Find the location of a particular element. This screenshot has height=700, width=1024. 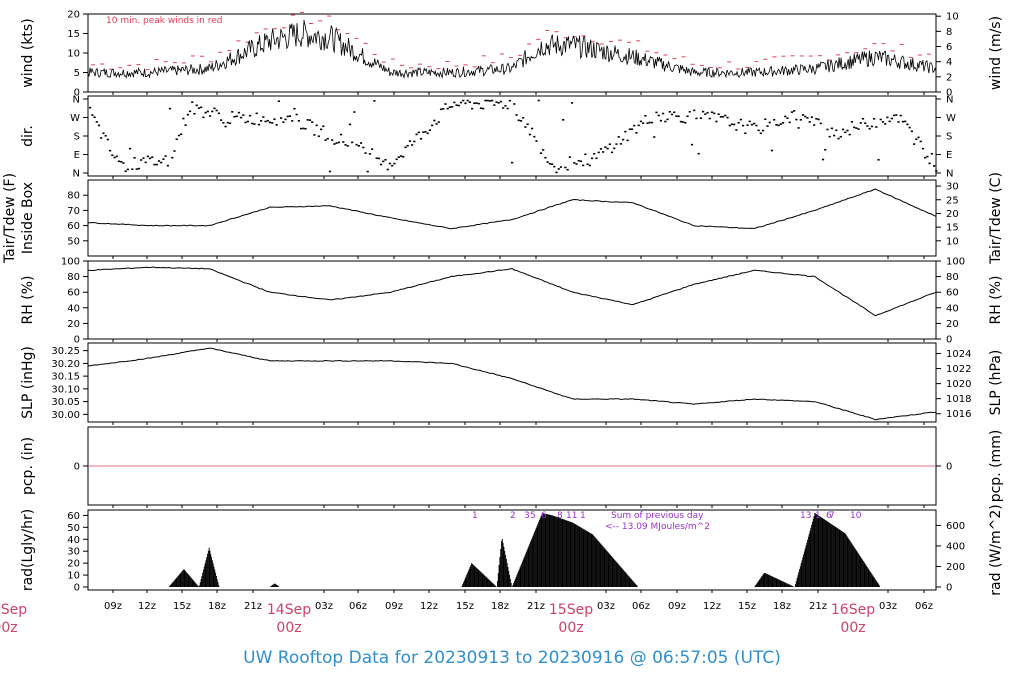

x-tick-label: 03z is located at coordinates (888, 606).